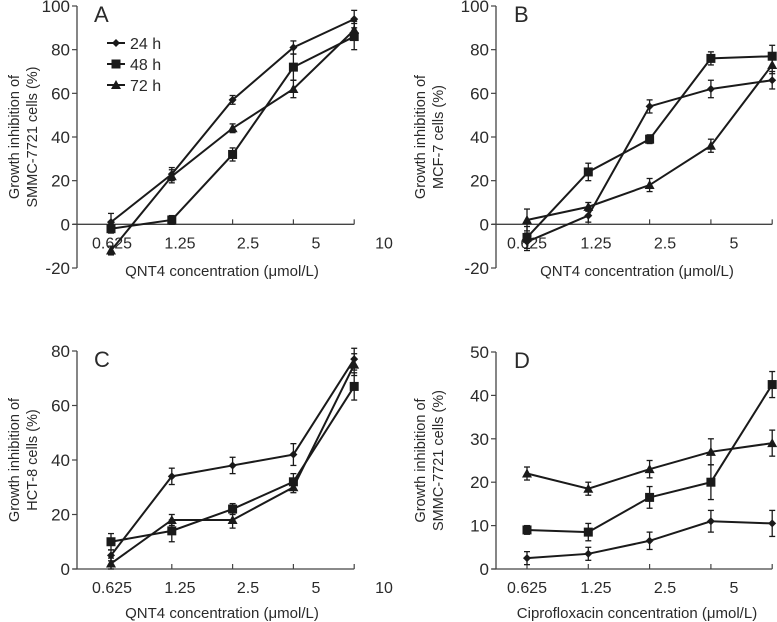  I want to click on legend-item: 48 h, so click(134, 65).